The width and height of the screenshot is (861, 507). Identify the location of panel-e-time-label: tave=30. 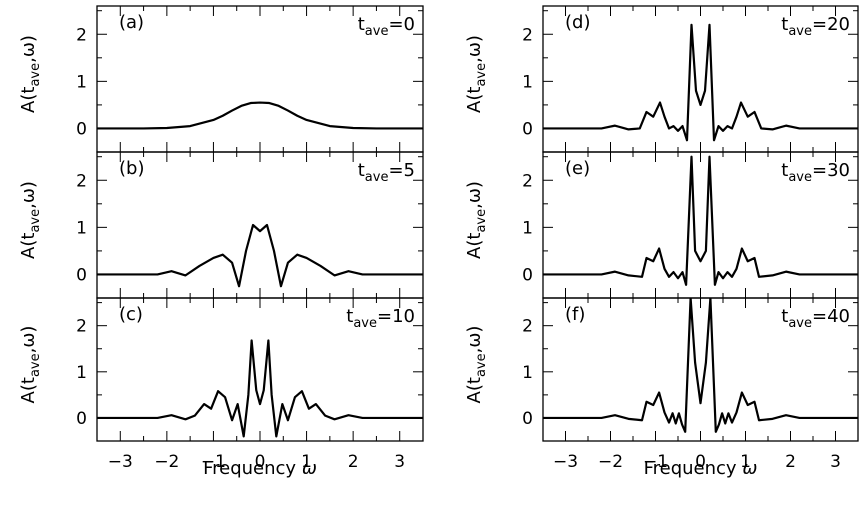
(815, 172).